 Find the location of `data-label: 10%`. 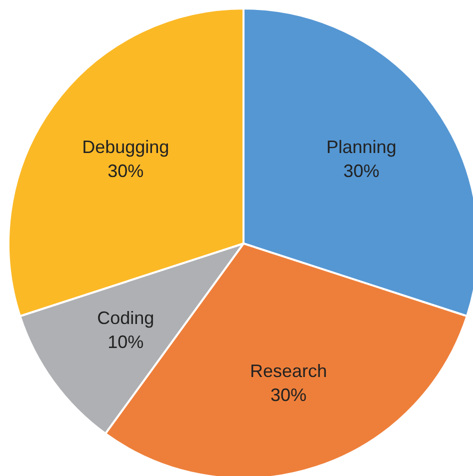

data-label: 10% is located at coordinates (126, 342).